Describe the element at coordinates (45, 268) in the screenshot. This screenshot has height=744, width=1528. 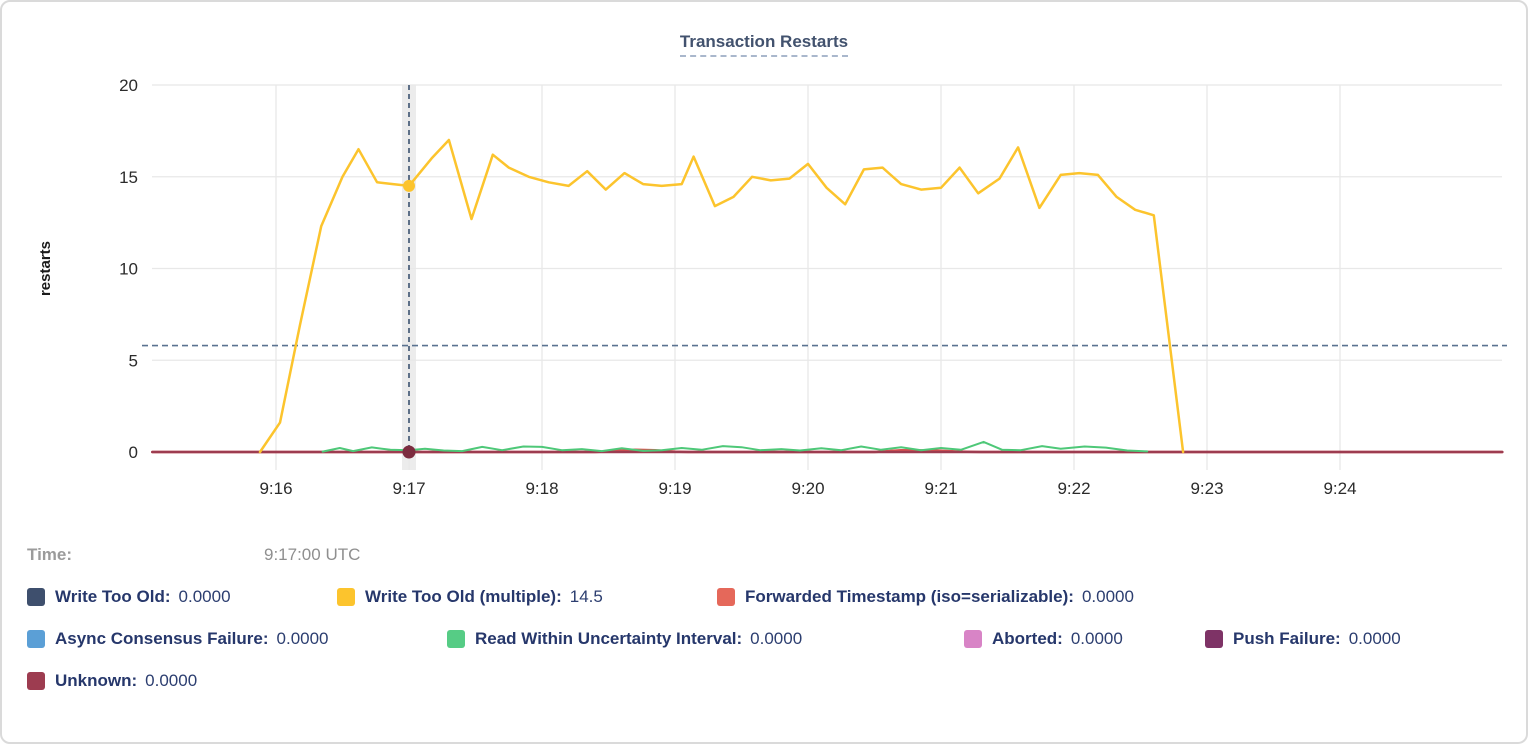
I see `y-axis-title: restarts` at that location.